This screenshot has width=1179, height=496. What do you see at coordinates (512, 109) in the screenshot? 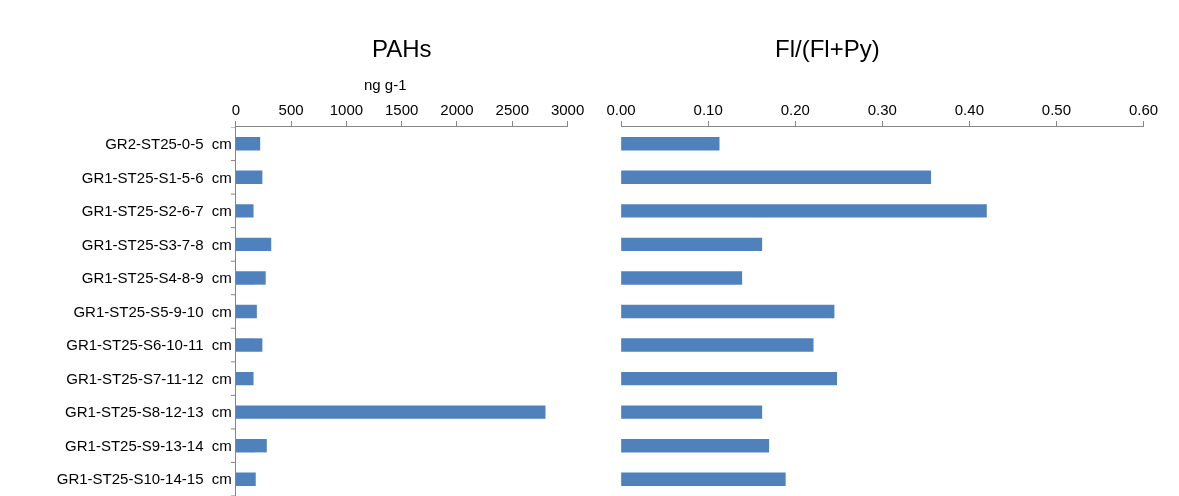
I see `x-tick-label: 2500` at bounding box center [512, 109].